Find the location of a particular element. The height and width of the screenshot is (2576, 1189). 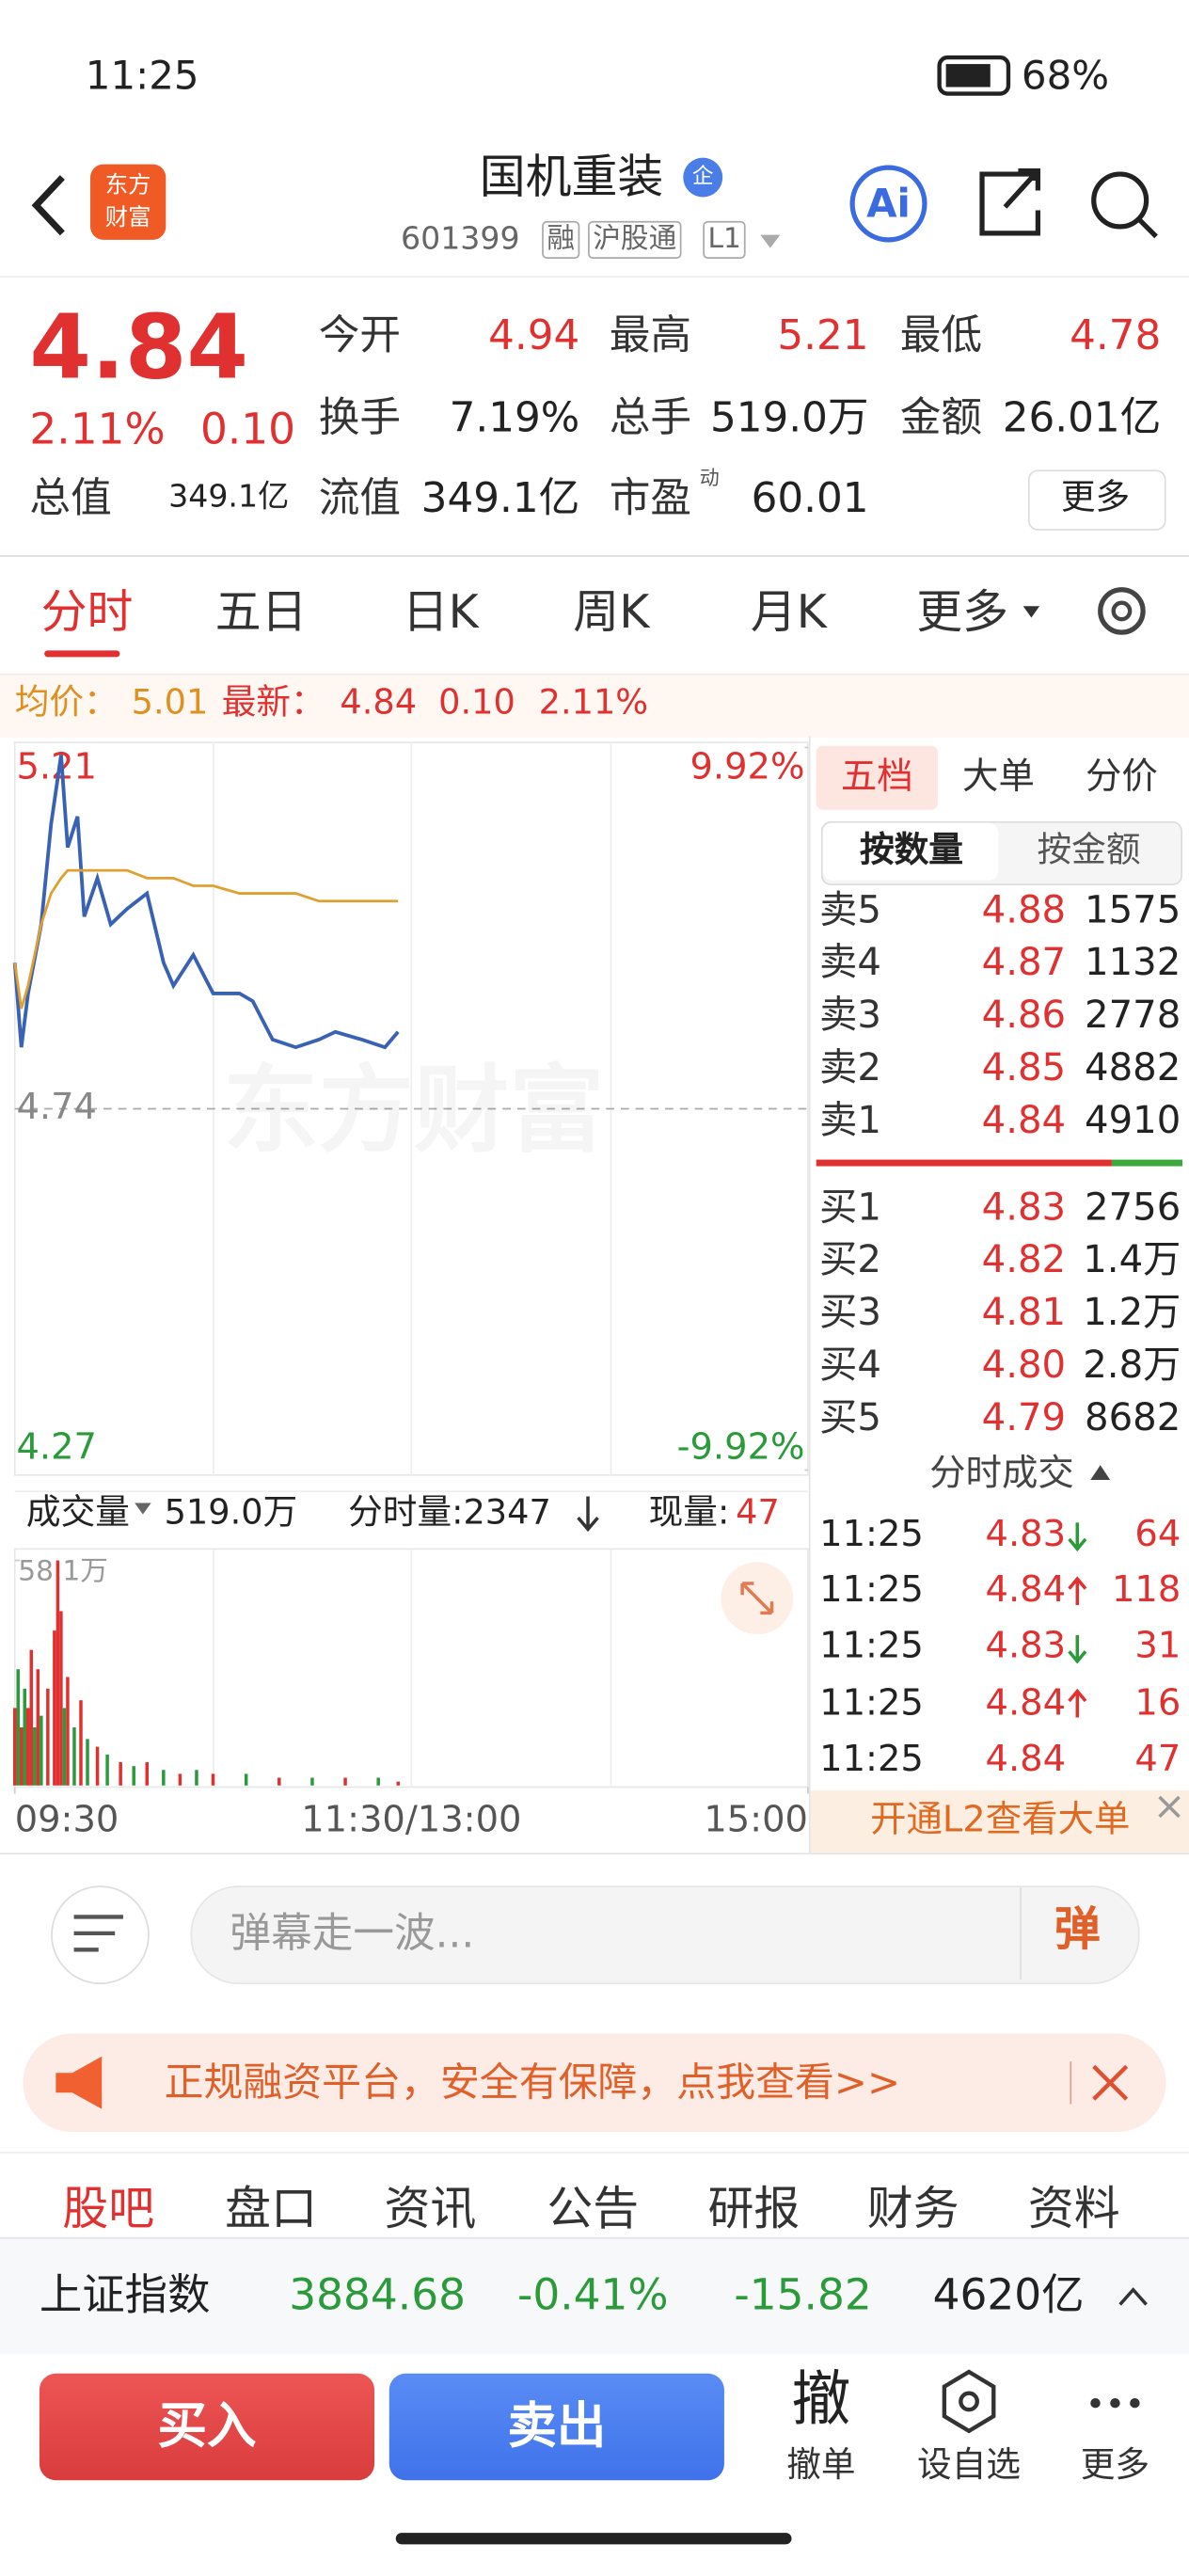

book-volume: 2778 is located at coordinates (1133, 1016).